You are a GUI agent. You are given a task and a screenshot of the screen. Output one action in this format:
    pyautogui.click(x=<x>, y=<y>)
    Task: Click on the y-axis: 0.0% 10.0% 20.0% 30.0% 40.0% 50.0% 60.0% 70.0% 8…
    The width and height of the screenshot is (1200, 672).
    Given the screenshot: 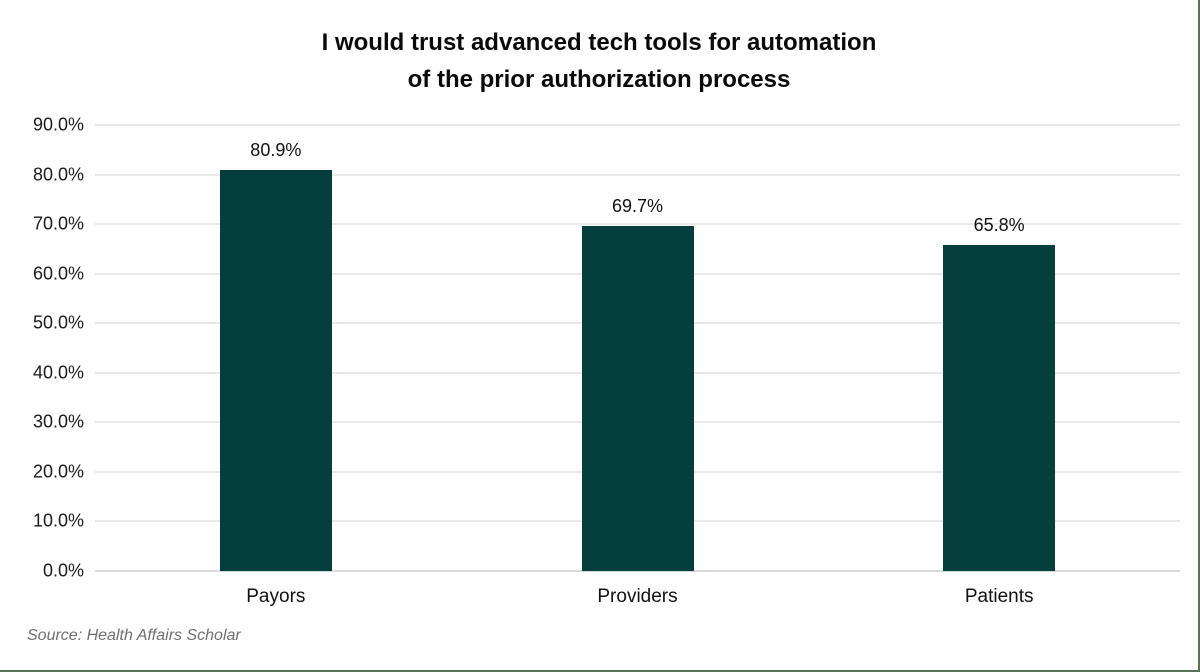 What is the action you would take?
    pyautogui.click(x=42, y=348)
    